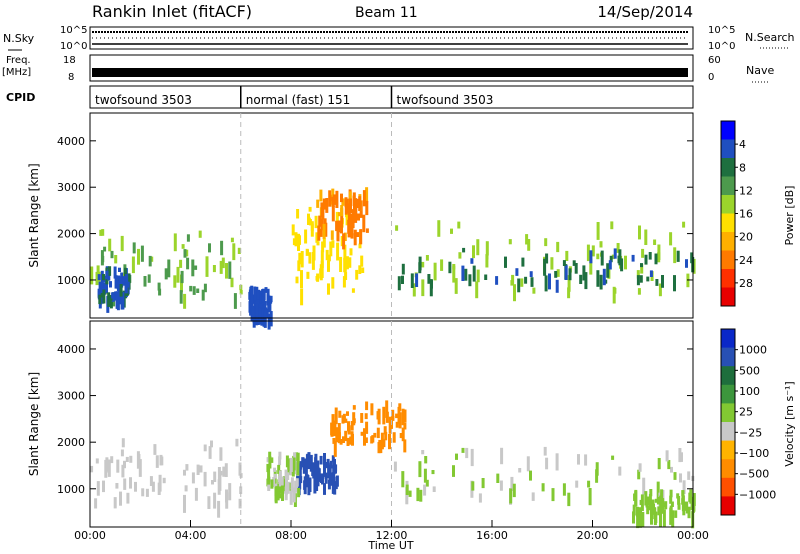 This screenshot has width=800, height=554. I want to click on freq-panel: Freq. [MHz] 18 8 60 0 Nave, so click(388, 68).